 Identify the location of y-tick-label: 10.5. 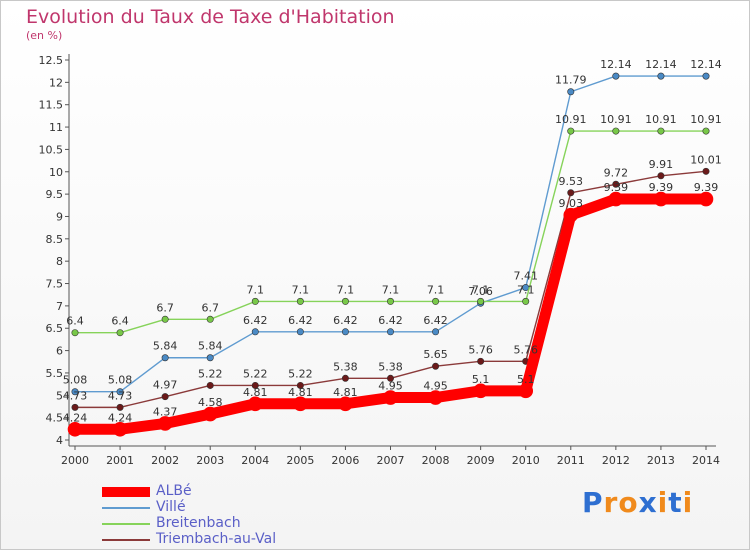
(51, 149).